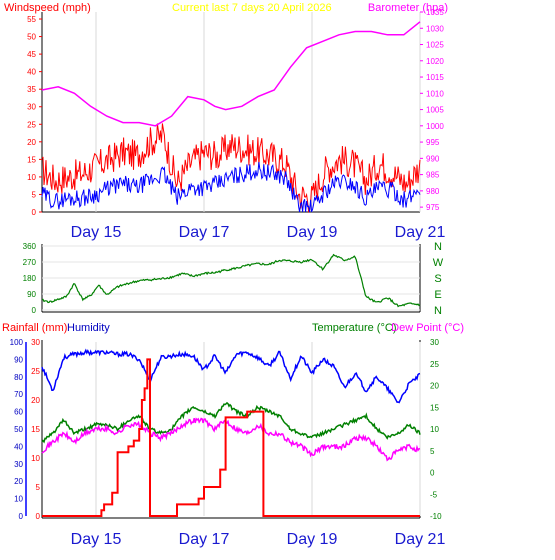  I want to click on panel3-humidity-tick-label: 50, so click(18, 429).